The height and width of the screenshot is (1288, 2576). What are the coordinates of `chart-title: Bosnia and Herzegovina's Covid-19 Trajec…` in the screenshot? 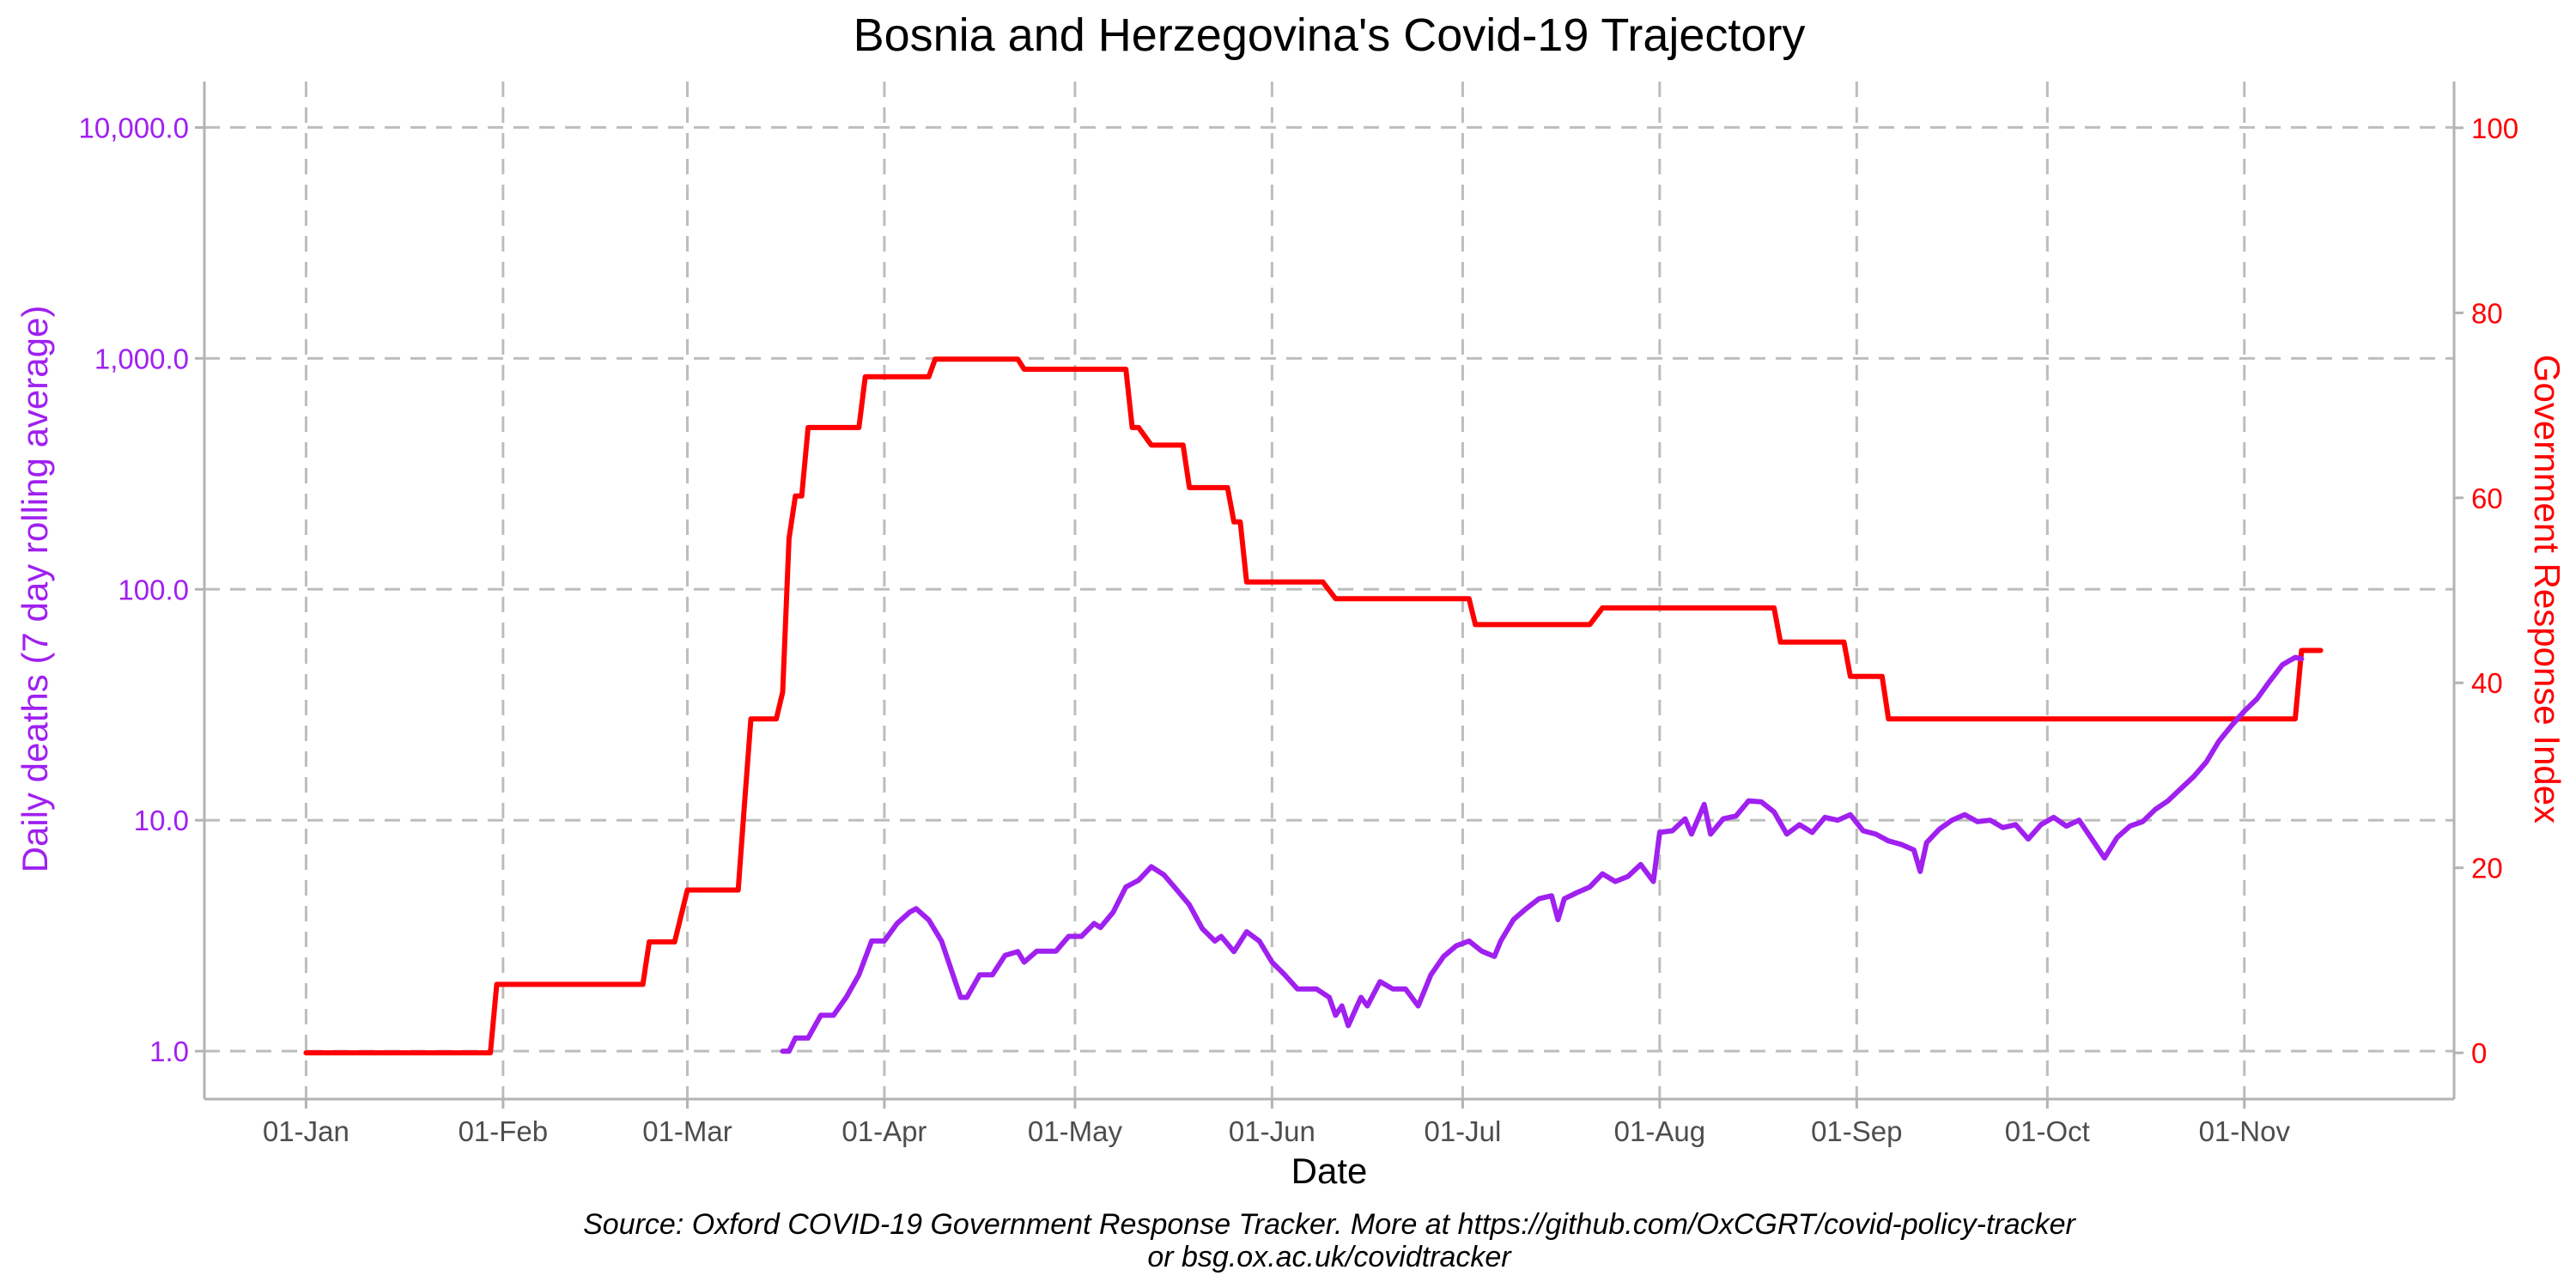 It's located at (1330, 35).